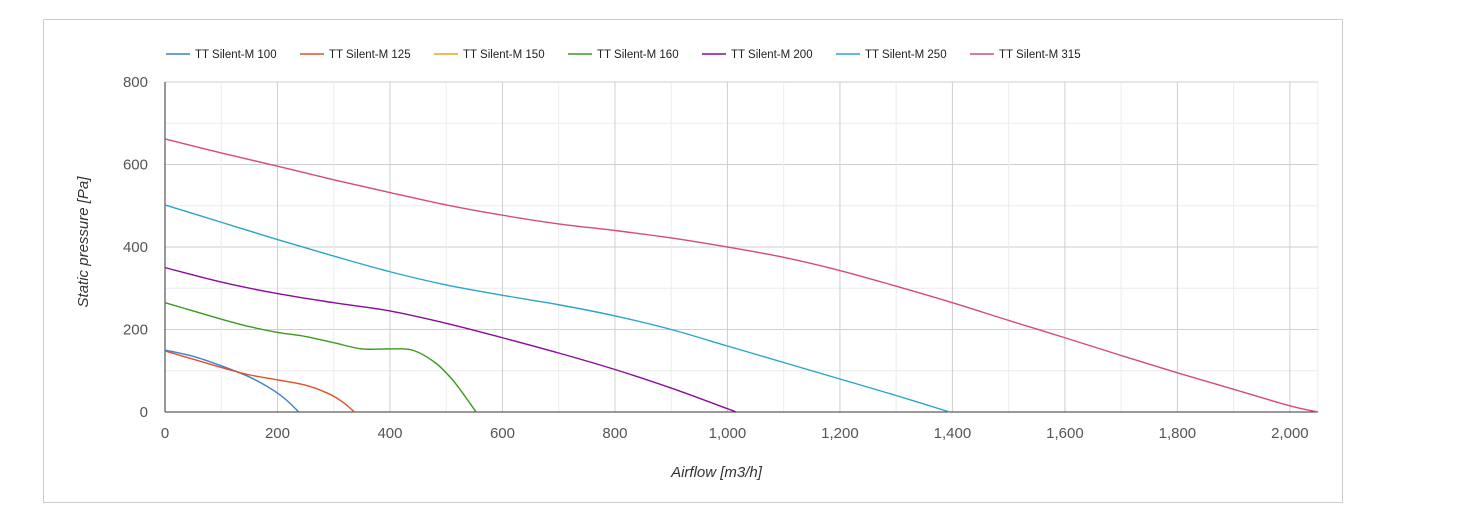 The width and height of the screenshot is (1457, 513). Describe the element at coordinates (1290, 433) in the screenshot. I see `x-tick-label: 2,000` at that location.